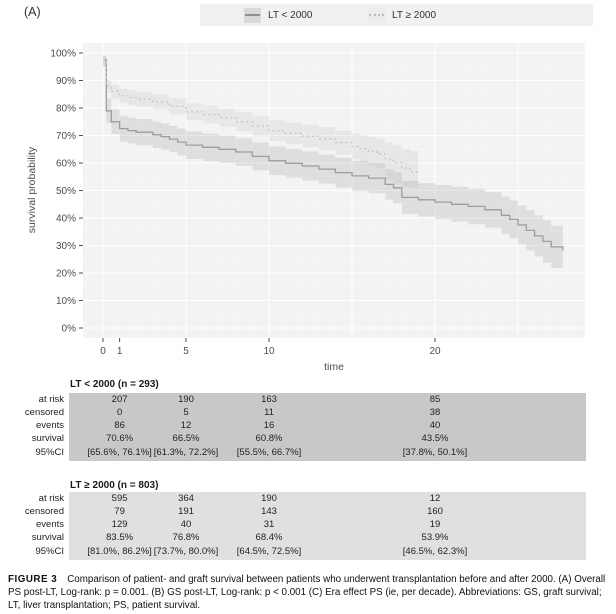 The width and height of the screenshot is (616, 614). Describe the element at coordinates (186, 452) in the screenshot. I see `risk-table-value: [61.3%, 72.2%]` at that location.